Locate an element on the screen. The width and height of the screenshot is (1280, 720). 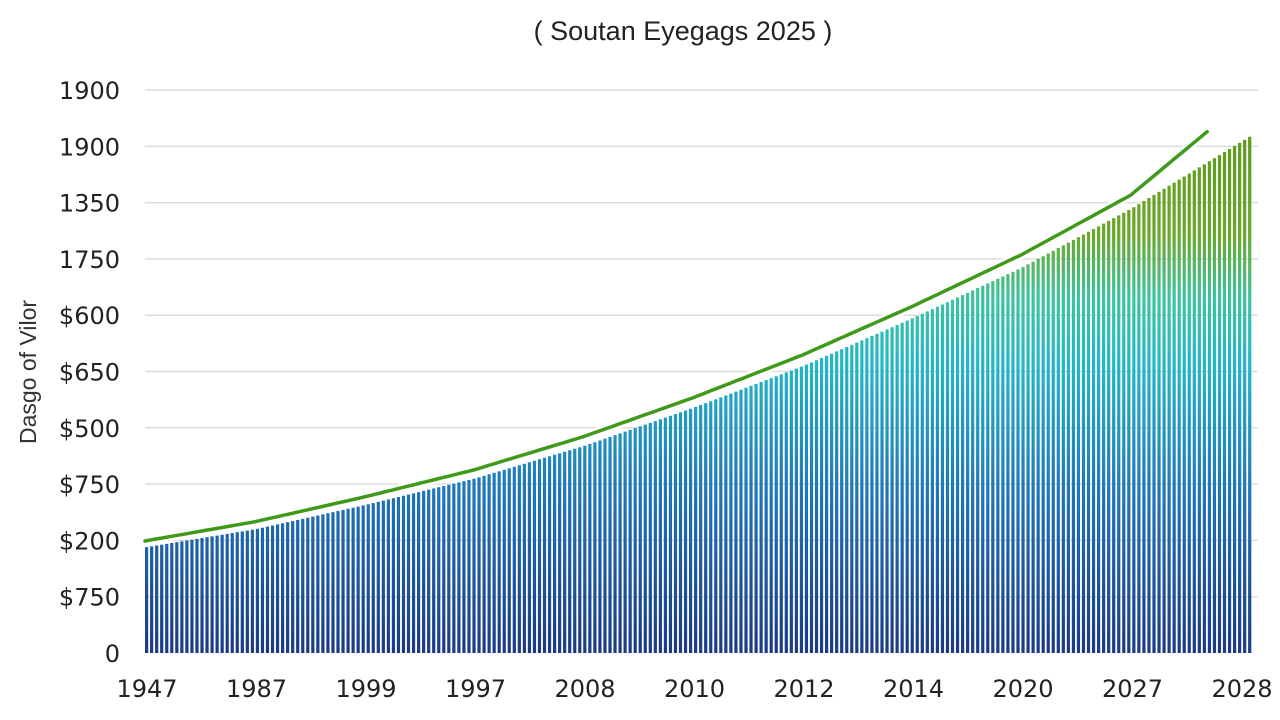
chart-subtitle: ( Soutan Eyegags 2025 ) is located at coordinates (683, 31).